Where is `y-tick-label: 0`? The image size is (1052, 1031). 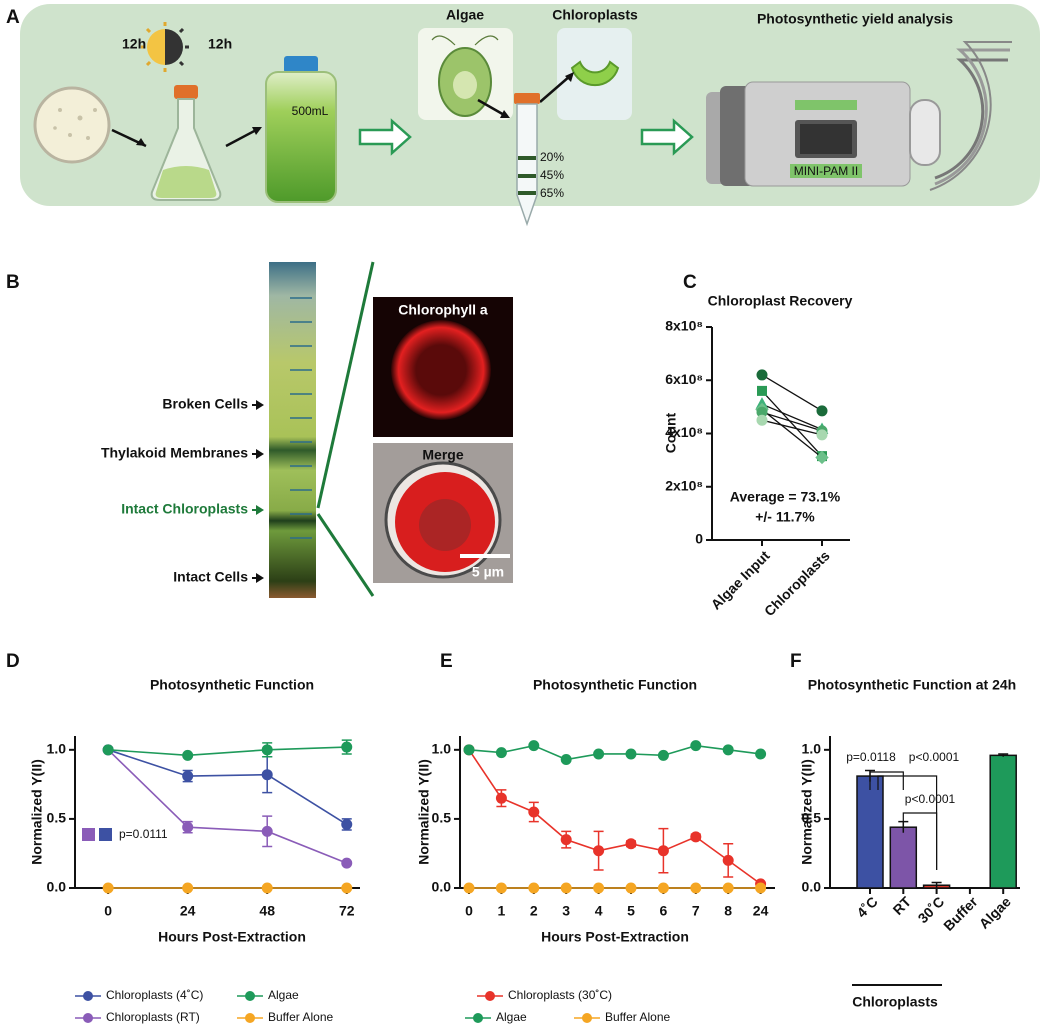 y-tick-label: 0 is located at coordinates (699, 539).